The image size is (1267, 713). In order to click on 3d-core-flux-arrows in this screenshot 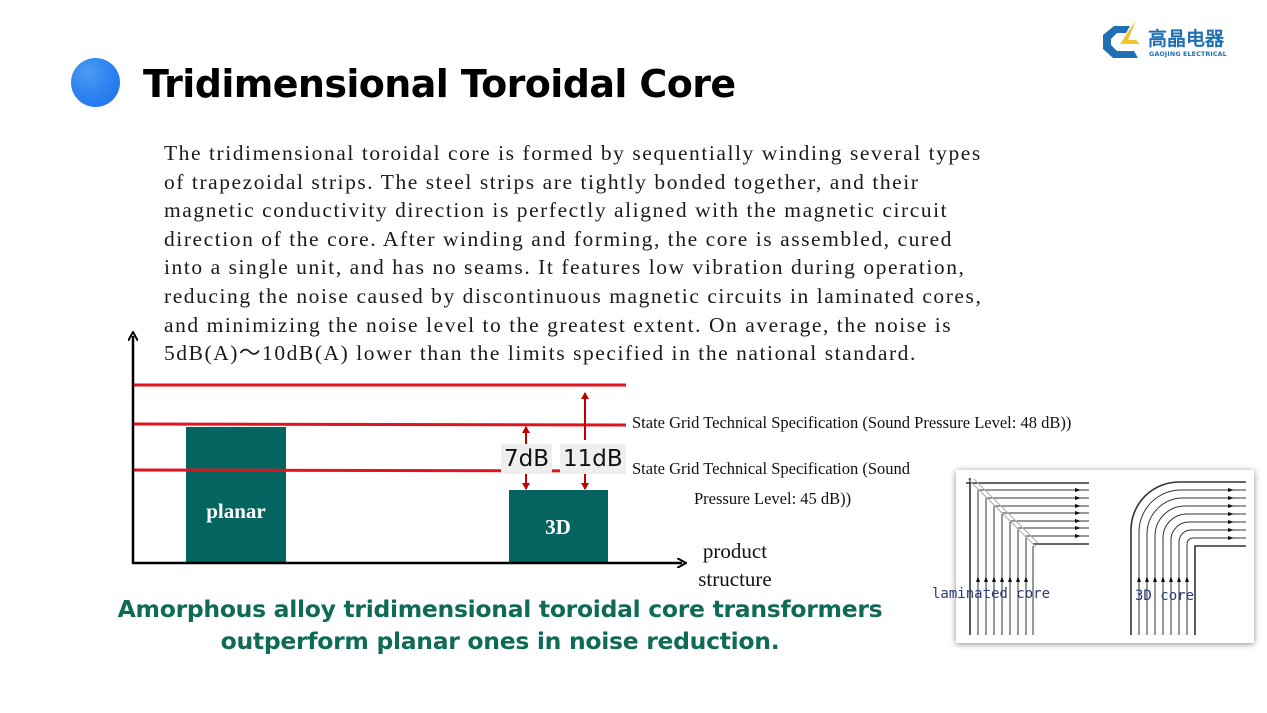, I will do `click(1185, 535)`.